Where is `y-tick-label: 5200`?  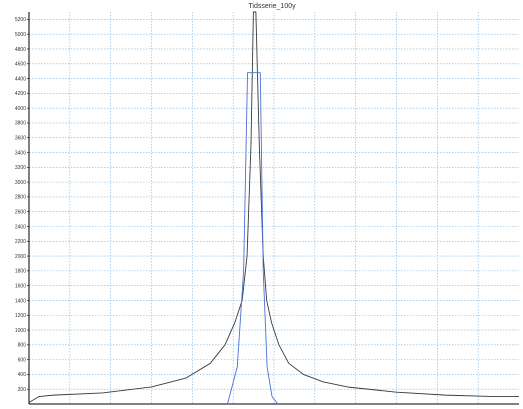 y-tick-label: 5200 is located at coordinates (20, 20).